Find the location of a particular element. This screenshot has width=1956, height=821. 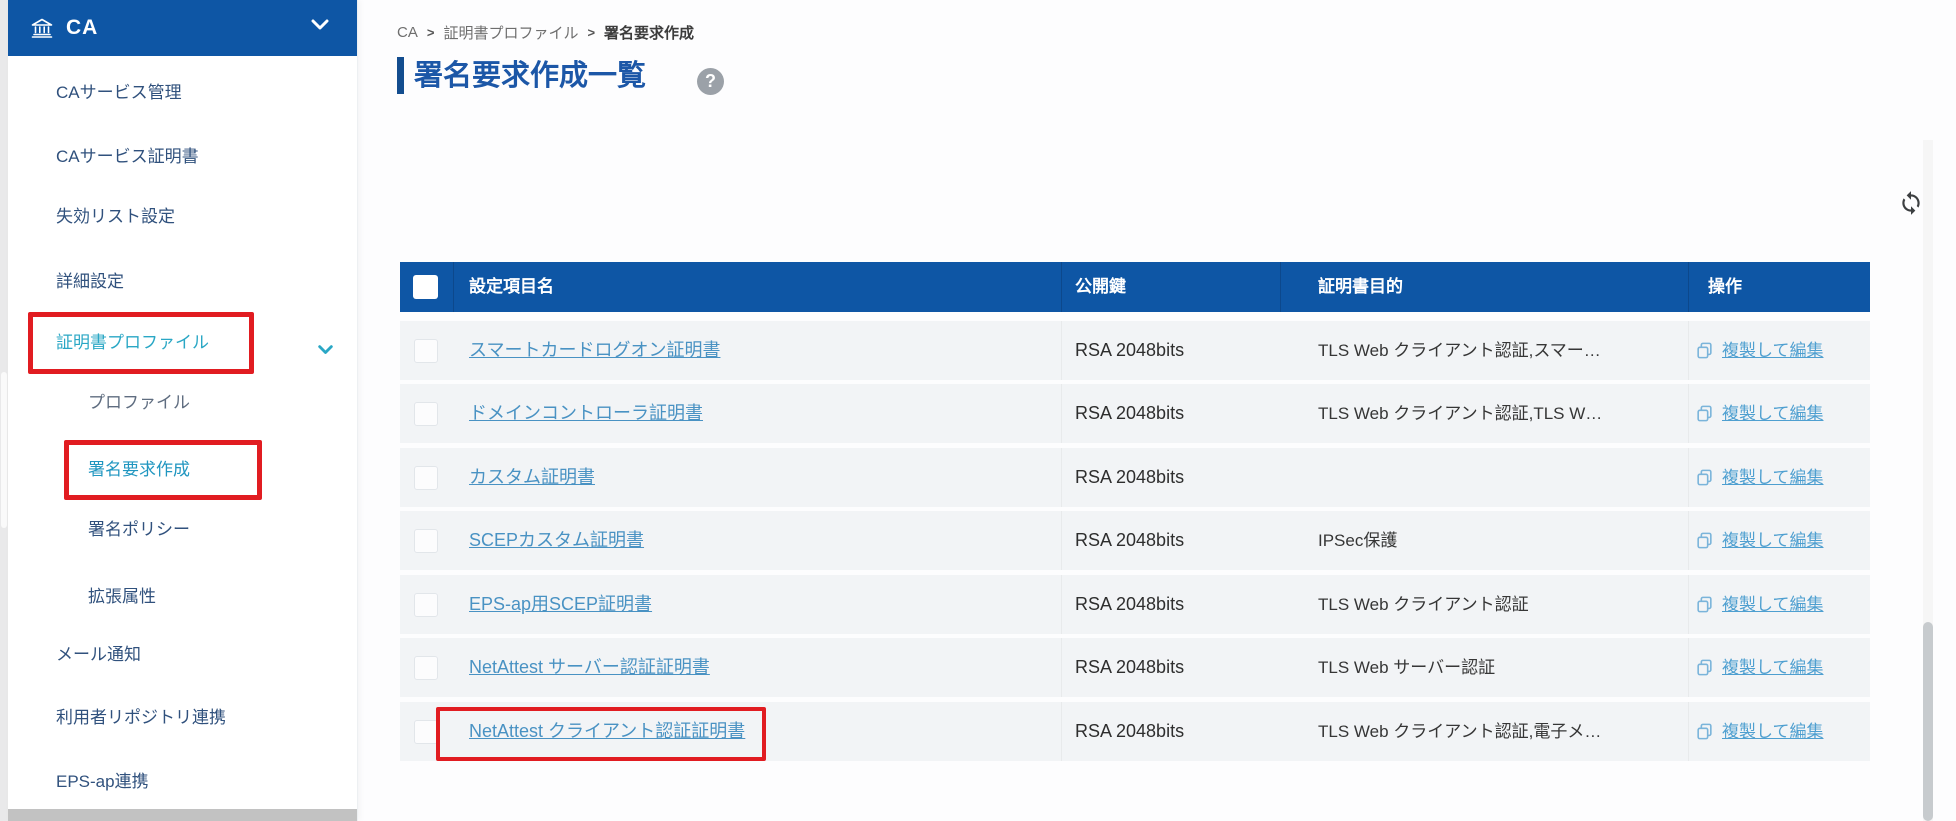

select-all-checkbox is located at coordinates (425, 287).